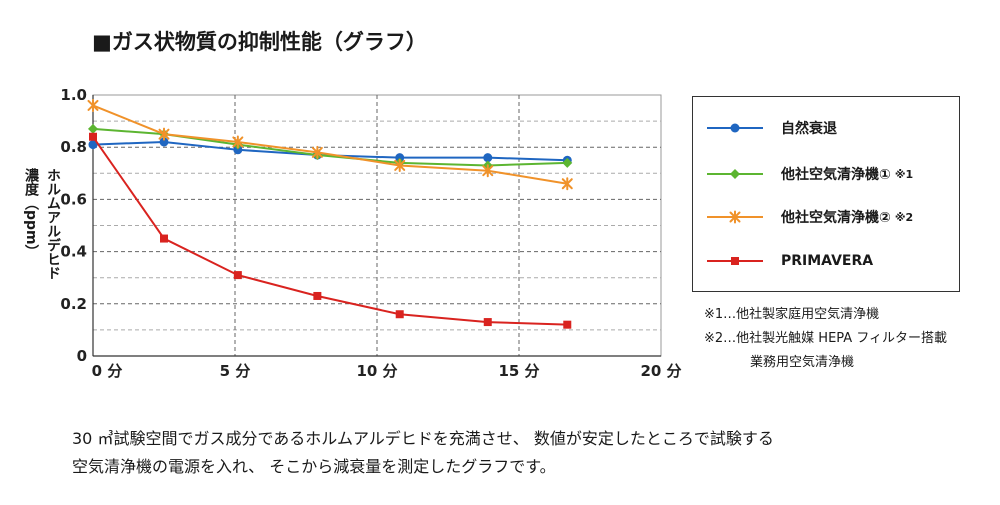 This screenshot has height=505, width=1000. What do you see at coordinates (73, 304) in the screenshot?
I see `y-tick-label: 0.2` at bounding box center [73, 304].